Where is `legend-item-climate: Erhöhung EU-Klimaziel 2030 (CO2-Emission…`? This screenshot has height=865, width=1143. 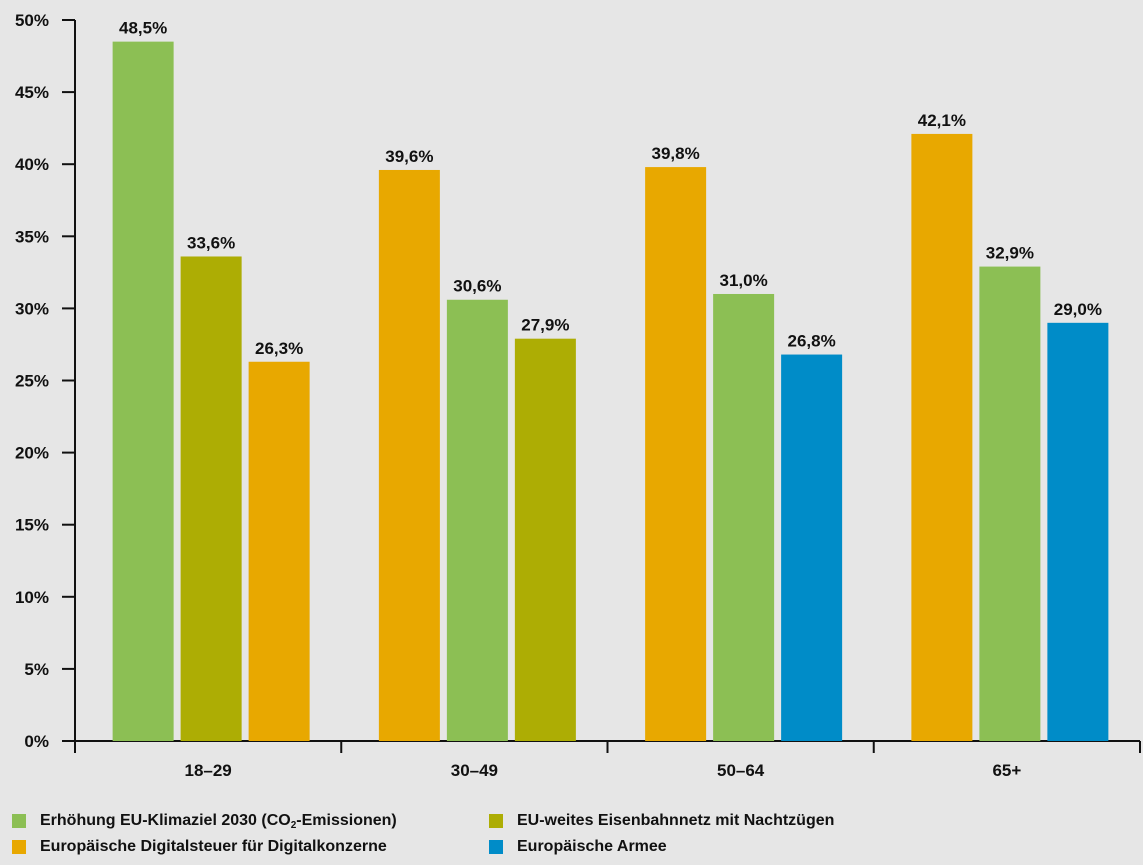
legend-item-climate: Erhöhung EU-Klimaziel 2030 (CO2-Emission… is located at coordinates (250, 821).